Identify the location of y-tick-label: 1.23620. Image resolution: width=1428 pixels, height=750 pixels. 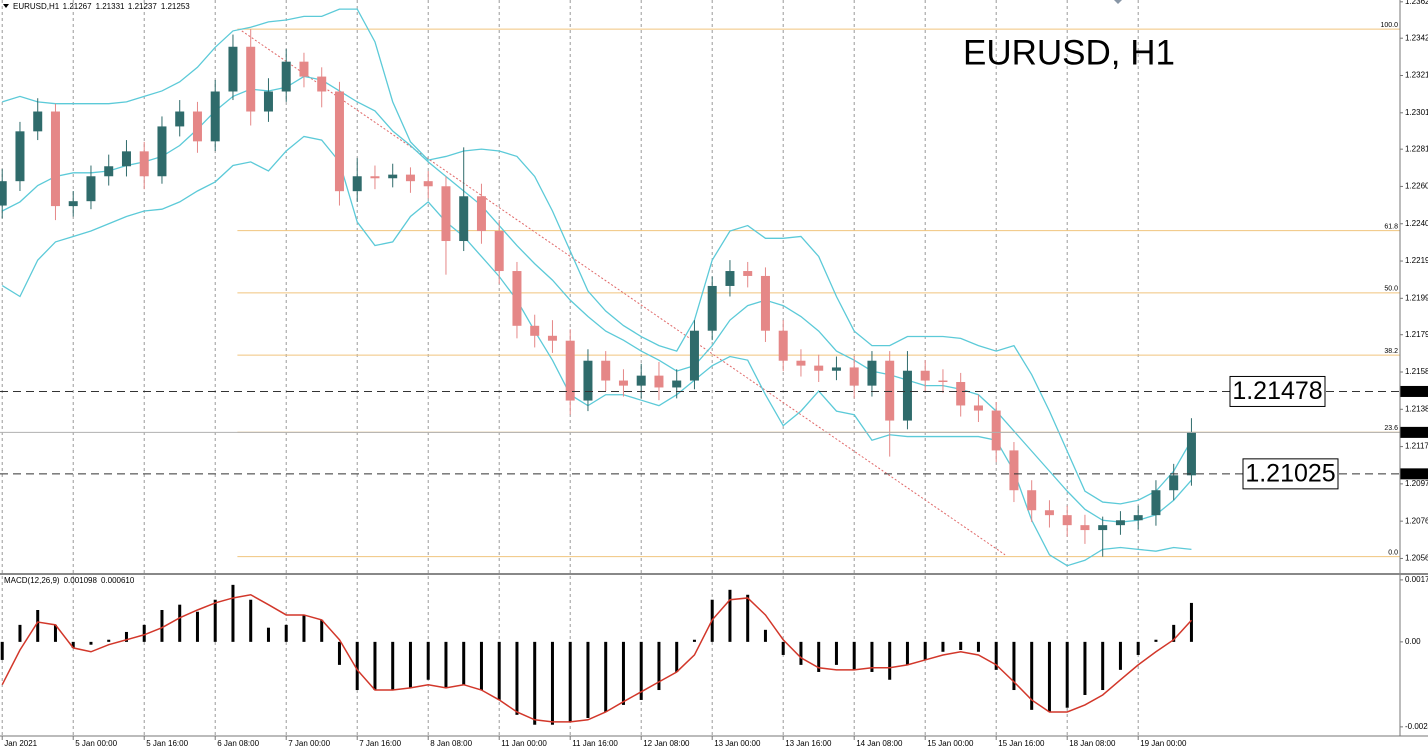
(1416, 3).